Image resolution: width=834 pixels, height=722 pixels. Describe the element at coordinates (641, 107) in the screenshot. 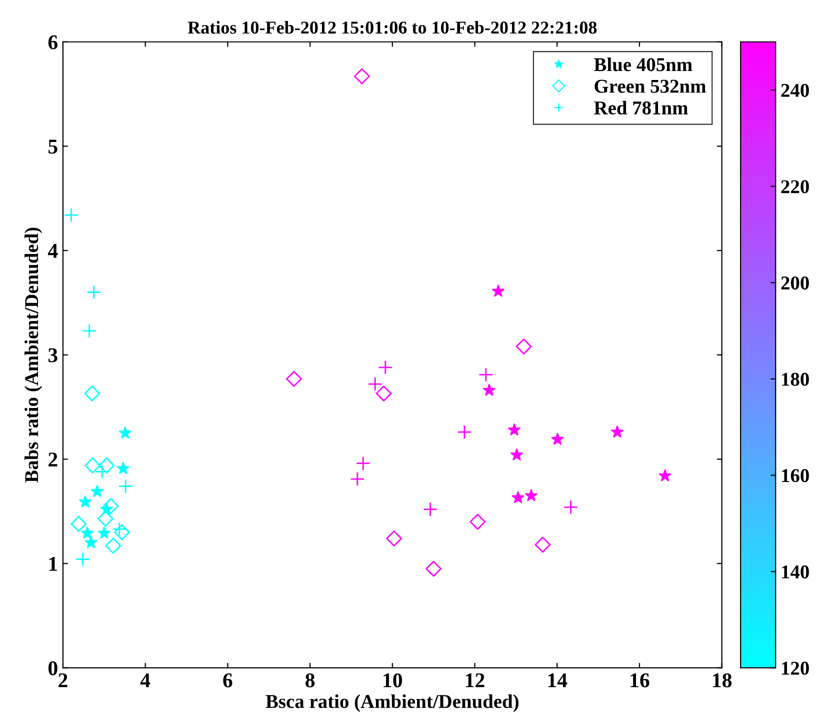

I see `legend-label: Red 781nm` at that location.